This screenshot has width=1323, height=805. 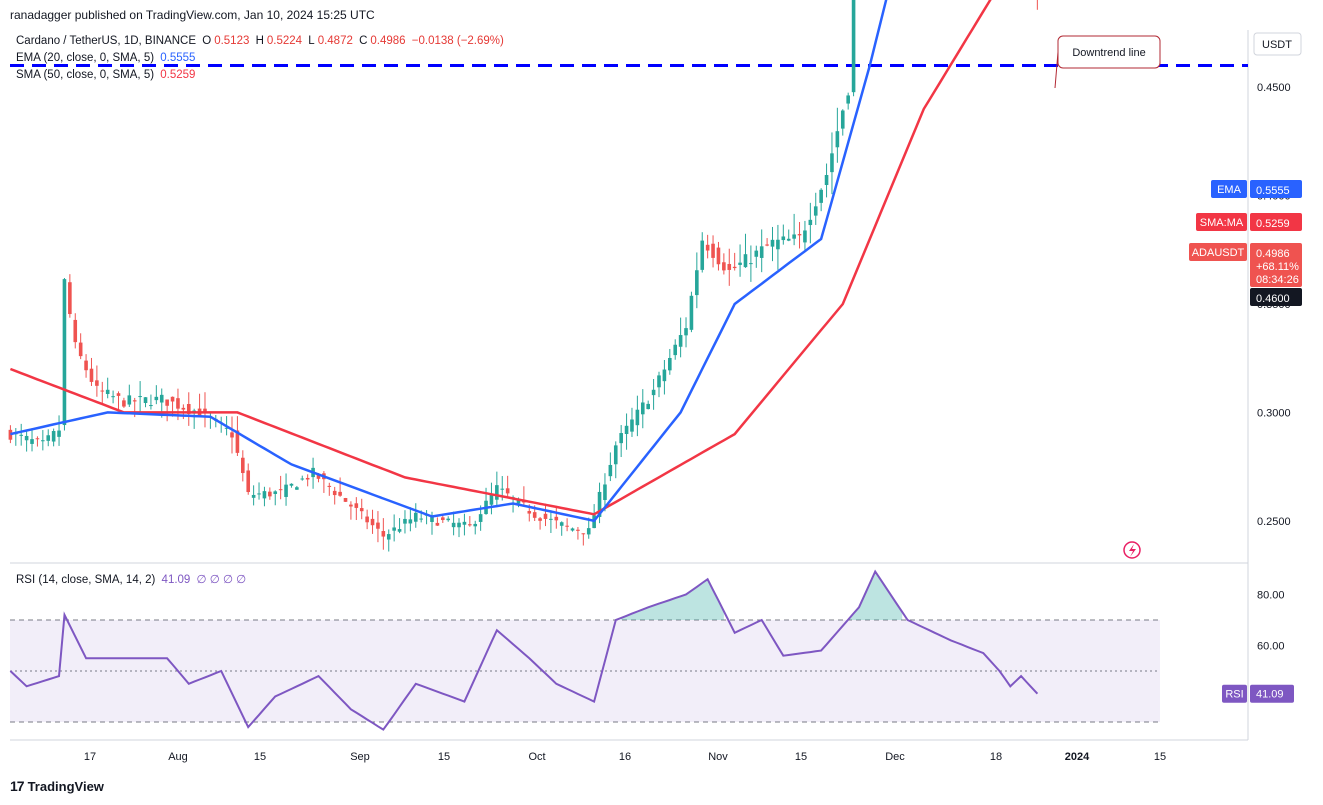 I want to click on rsi-tag-label-box, so click(x=1234, y=693).